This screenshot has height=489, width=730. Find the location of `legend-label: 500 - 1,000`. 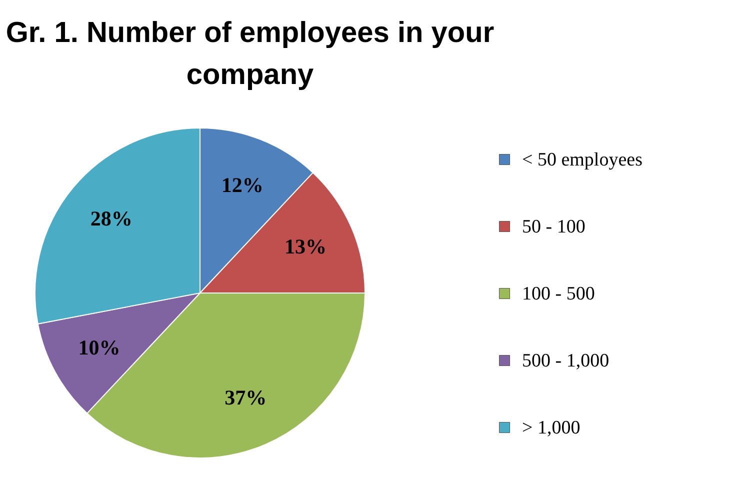

legend-label: 500 - 1,000 is located at coordinates (566, 361).